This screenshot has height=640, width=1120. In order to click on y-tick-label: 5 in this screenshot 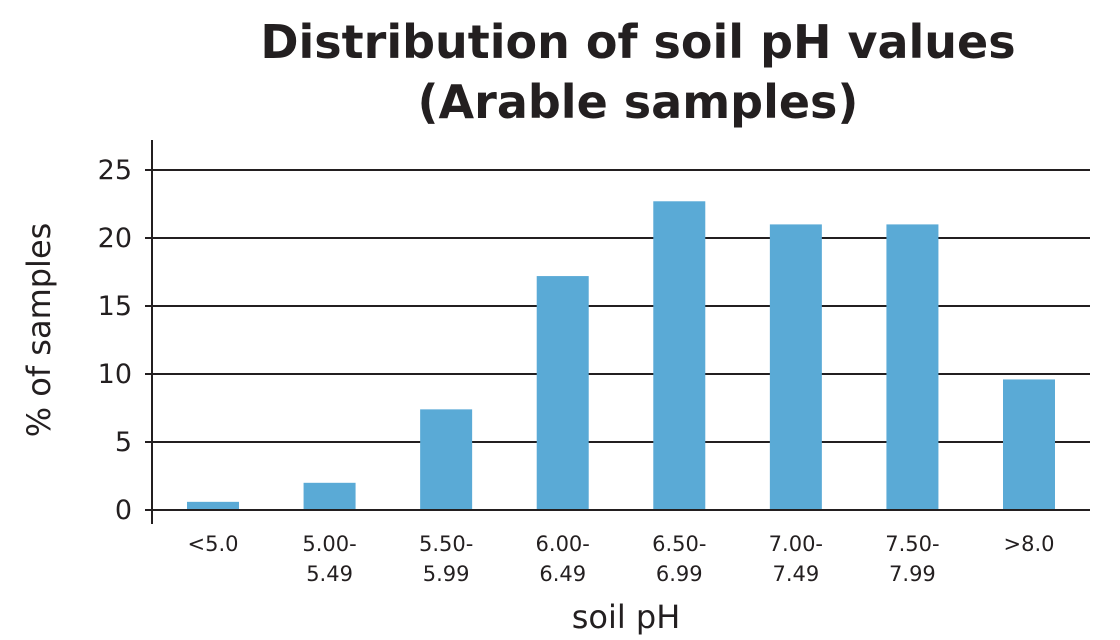, I will do `click(123, 442)`.